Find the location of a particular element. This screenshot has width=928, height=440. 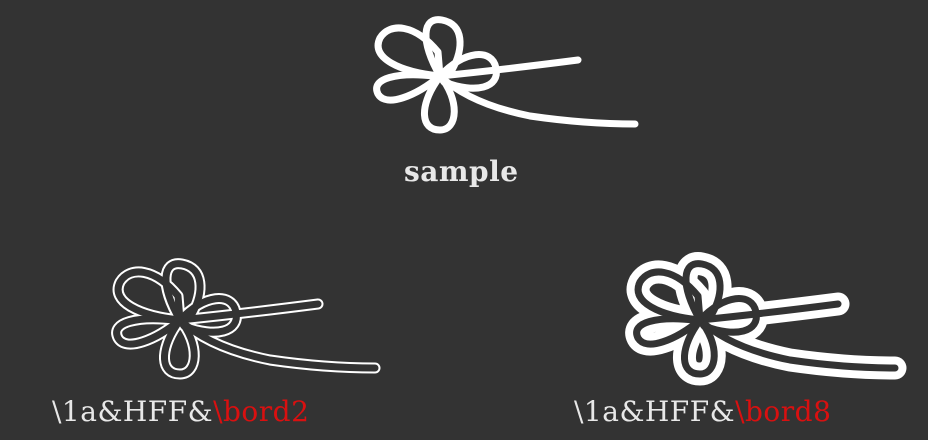

bord2-figure is located at coordinates (245, 321).